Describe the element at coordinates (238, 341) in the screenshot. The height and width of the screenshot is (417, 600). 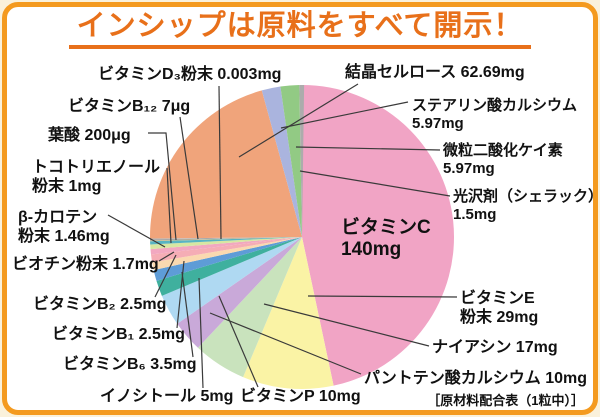
I see `leader-line-vitamin-p` at that location.